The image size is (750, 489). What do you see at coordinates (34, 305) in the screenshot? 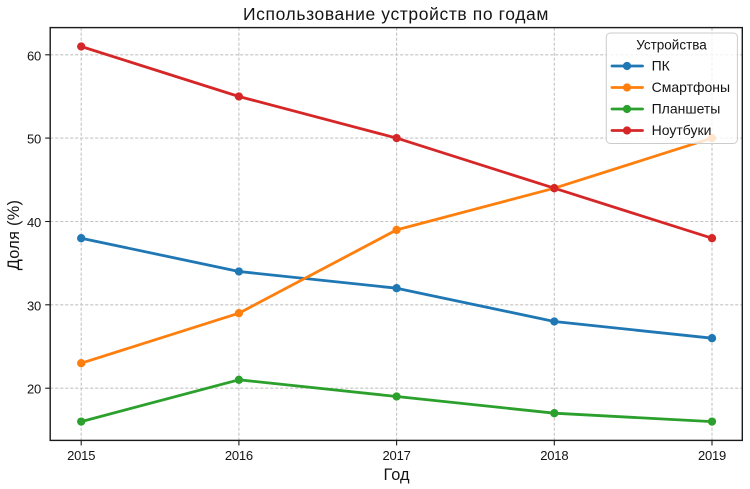
I see `svg-text: 30` at bounding box center [34, 305].